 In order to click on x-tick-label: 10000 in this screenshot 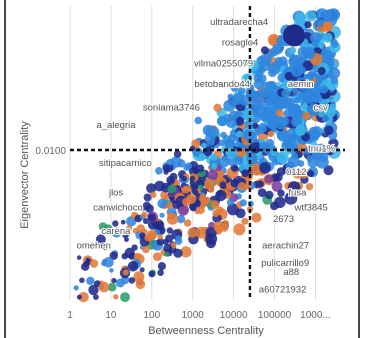, I will do `click(234, 315)`.